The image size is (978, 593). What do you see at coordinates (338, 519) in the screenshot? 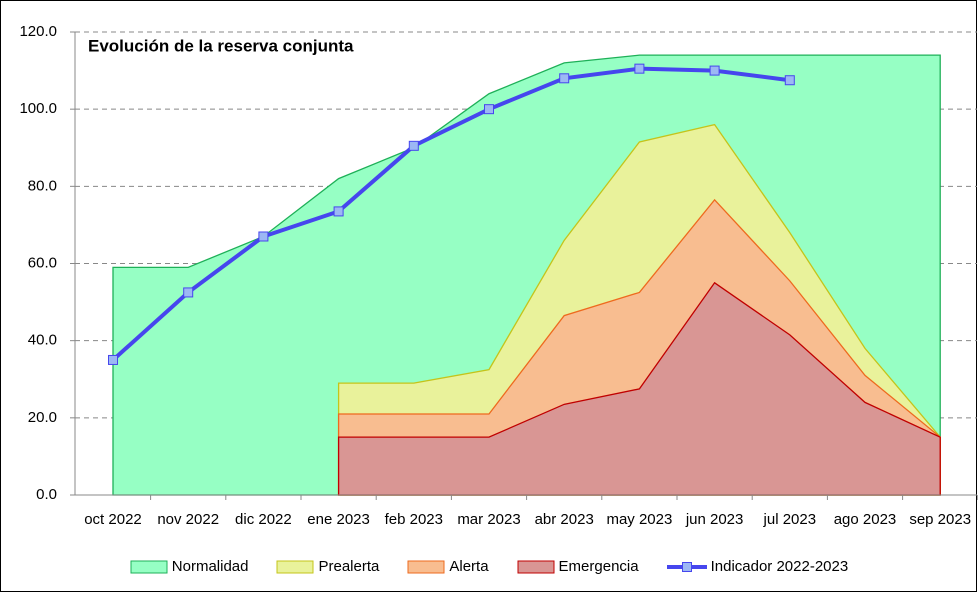
I see `x-tick-label: ene 2023` at bounding box center [338, 519].